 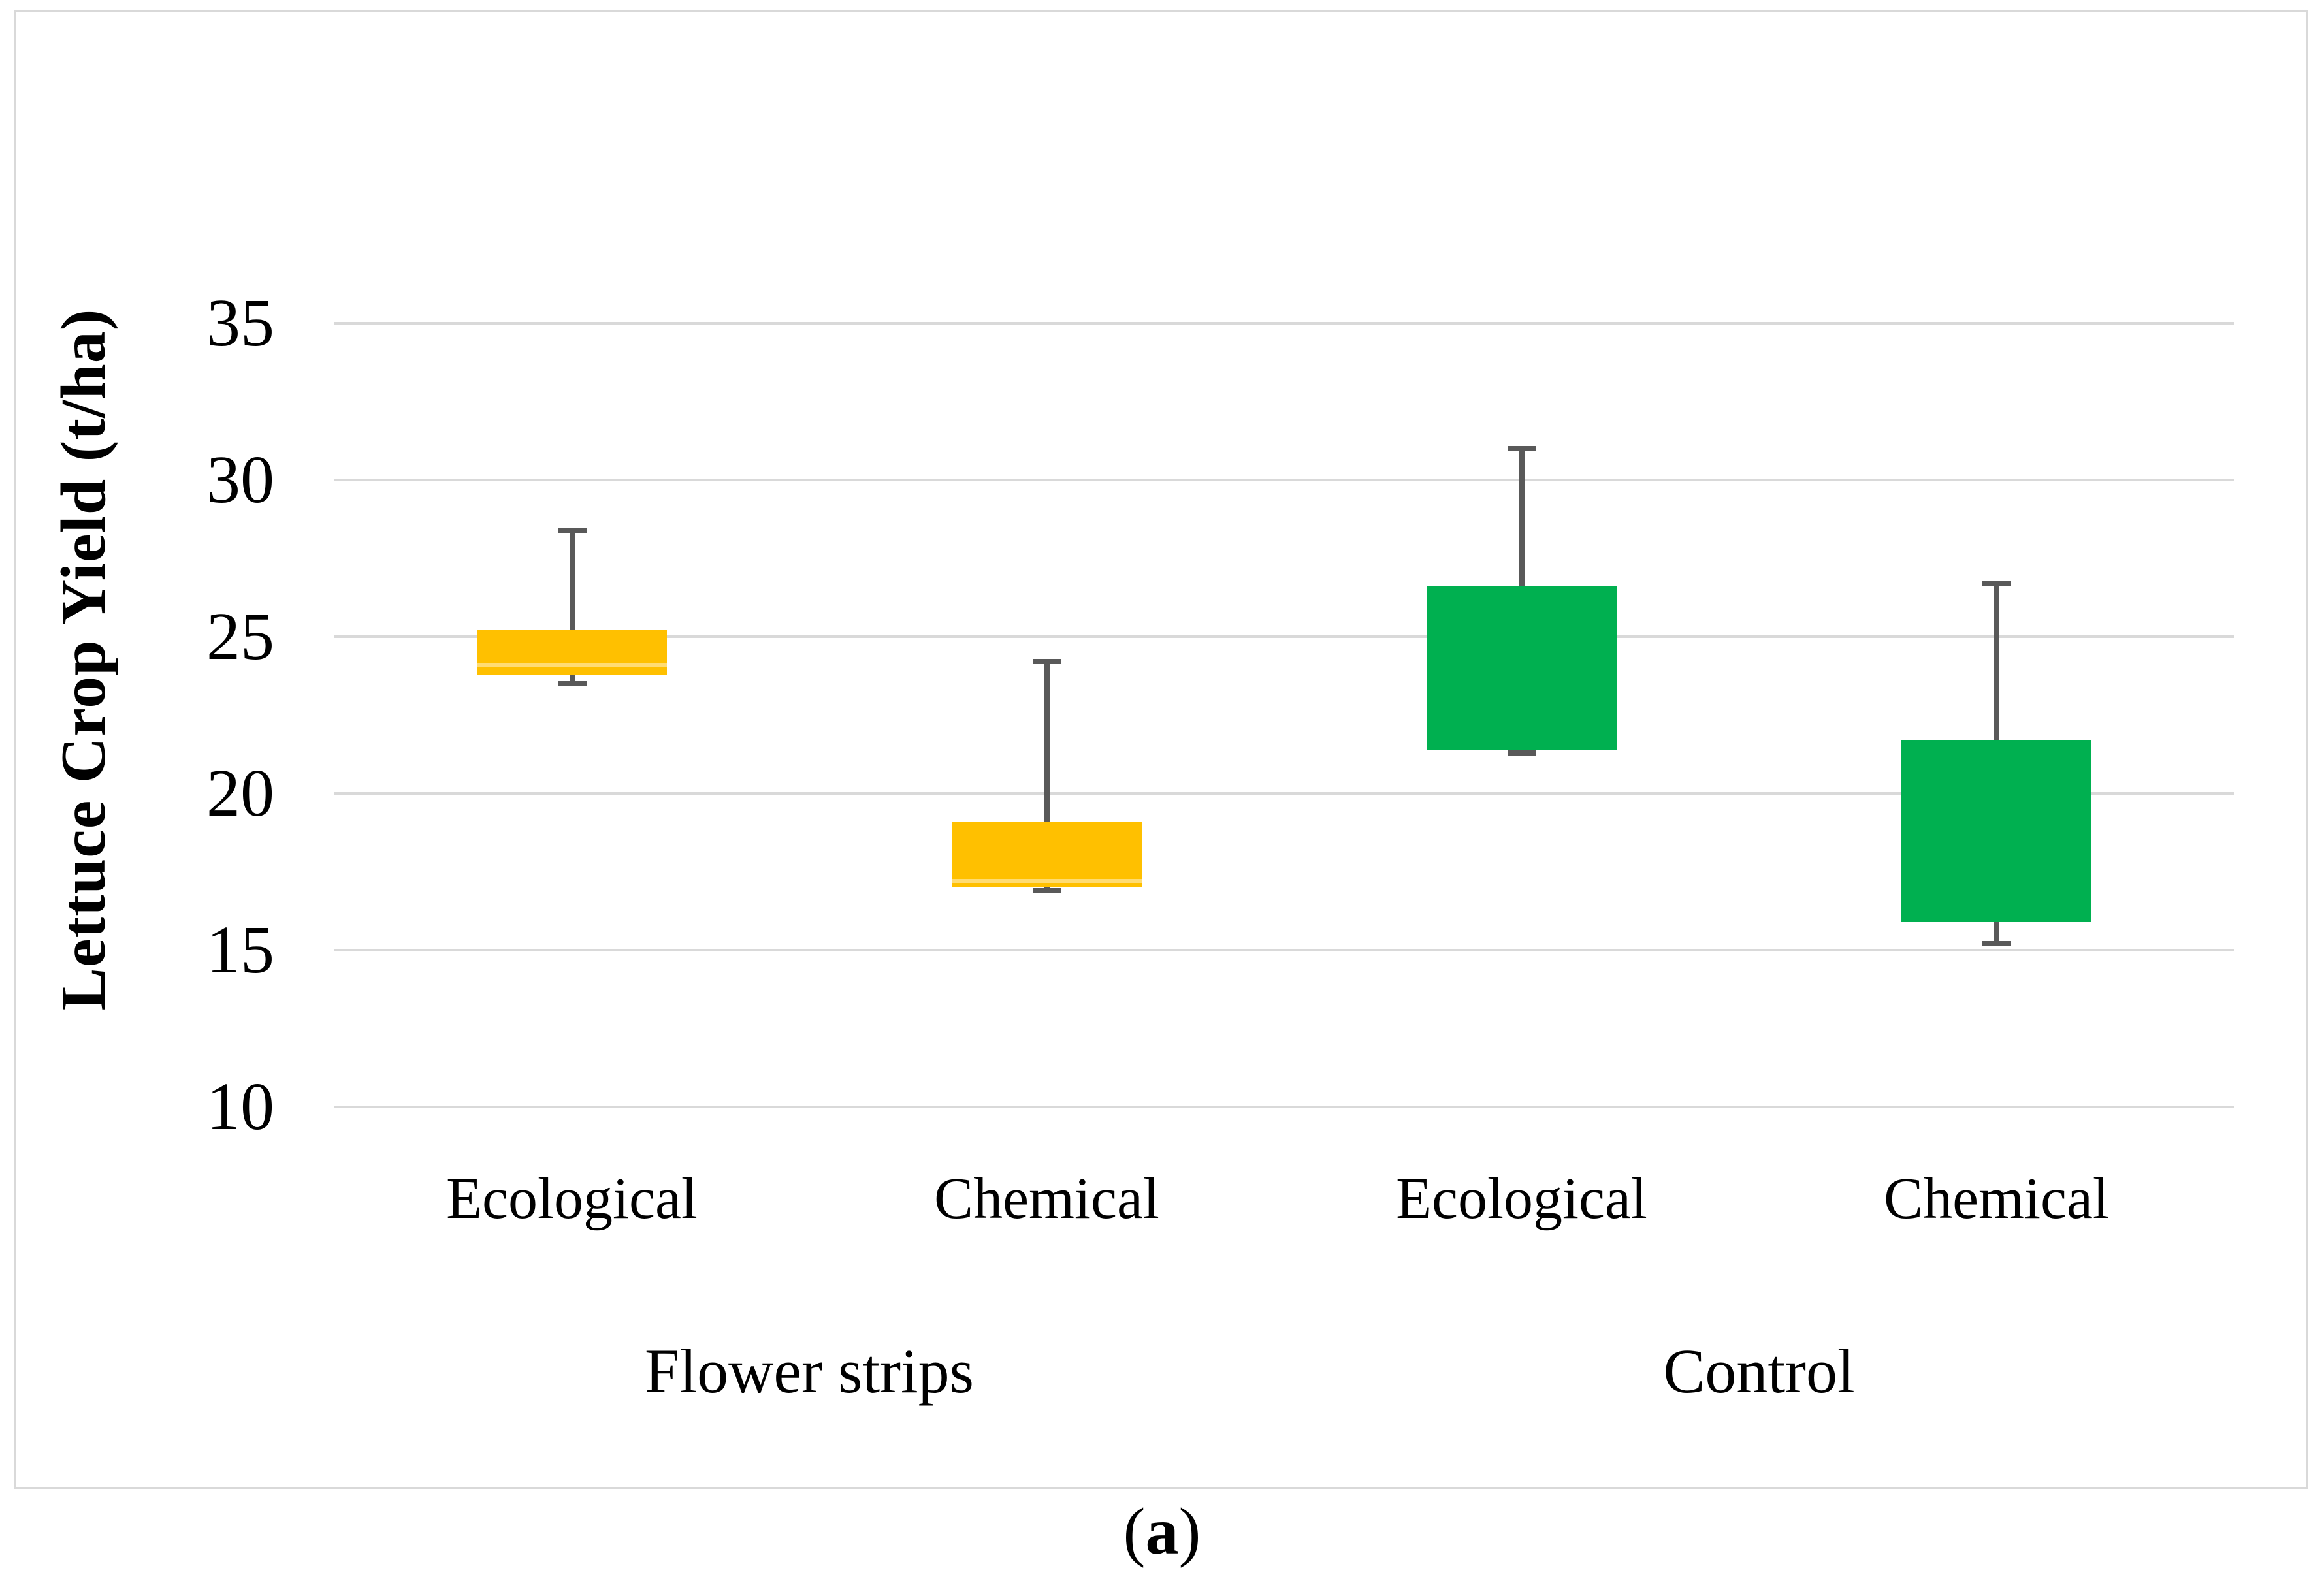 I want to click on box-control-ecological, so click(x=1522, y=668).